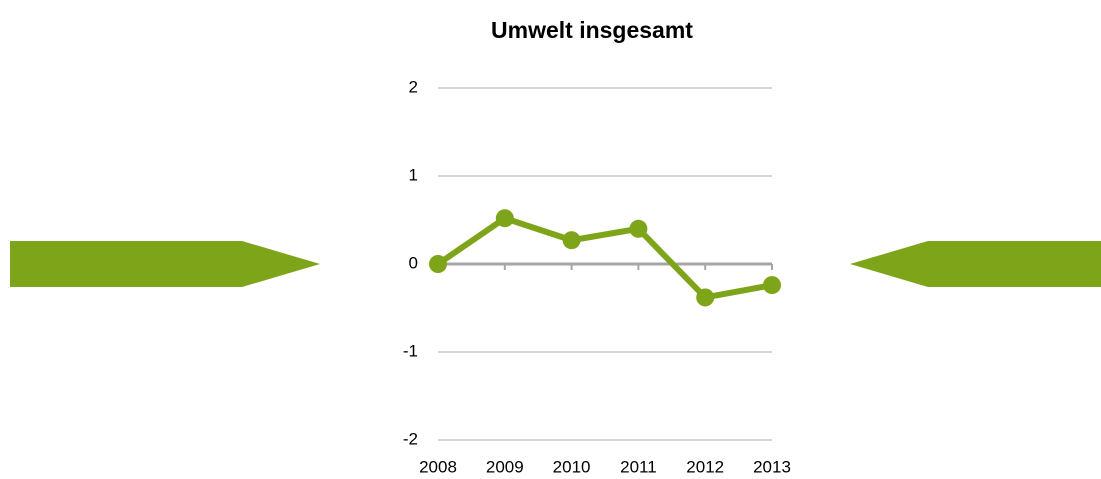  I want to click on x-tick-label: 2008, so click(438, 466).